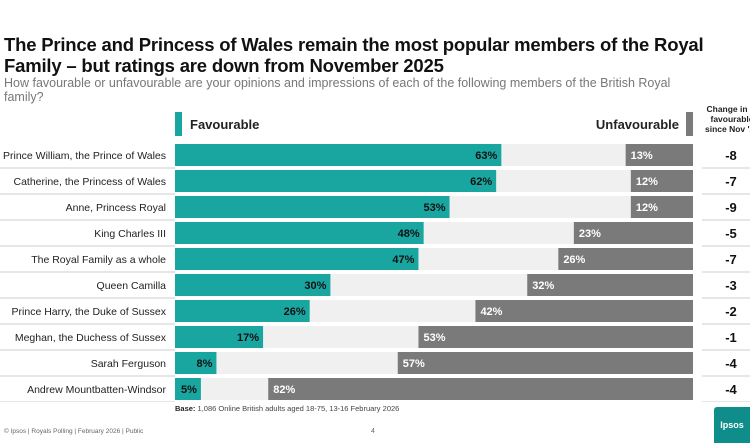 This screenshot has height=443, width=750. I want to click on bar-unfavourable-label: 13%, so click(642, 156).